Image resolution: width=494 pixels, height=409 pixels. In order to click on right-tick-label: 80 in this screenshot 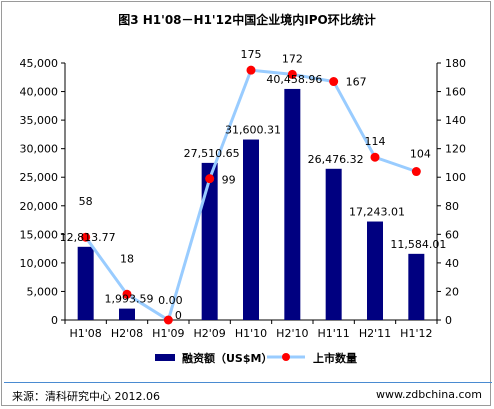, I will do `click(452, 206)`.